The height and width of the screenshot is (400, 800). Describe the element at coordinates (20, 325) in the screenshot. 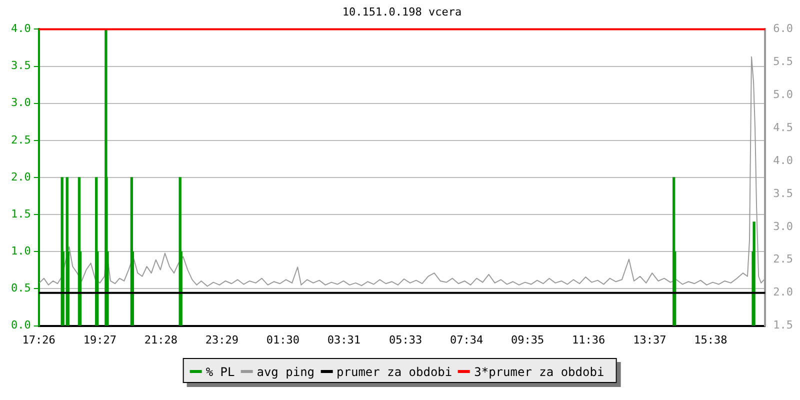

I see `y-tick-label: 0.0` at that location.